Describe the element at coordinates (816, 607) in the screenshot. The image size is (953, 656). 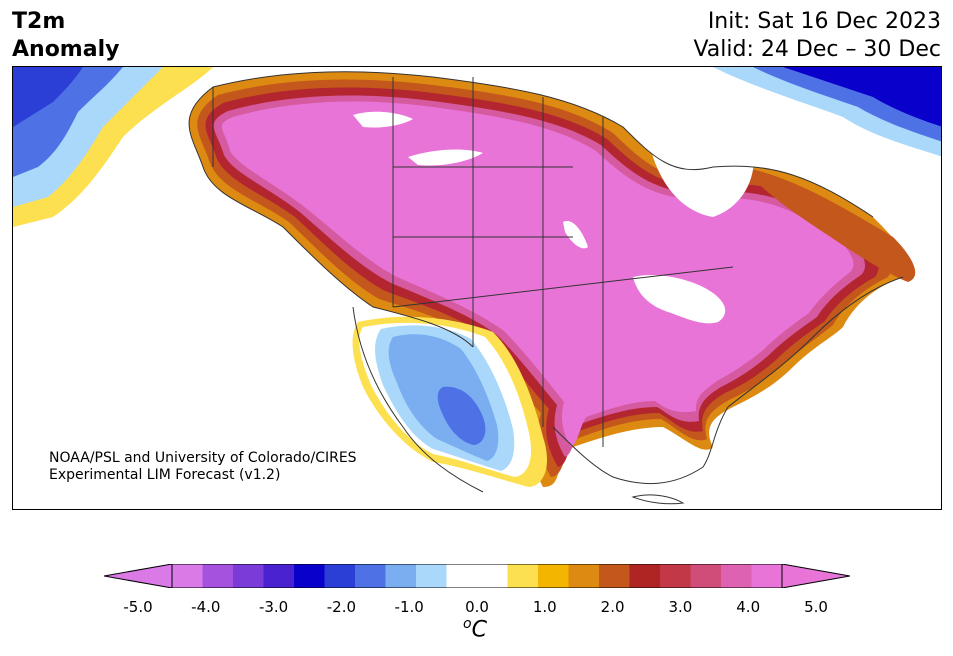
I see `colorbar-tick-label: 5.0` at that location.